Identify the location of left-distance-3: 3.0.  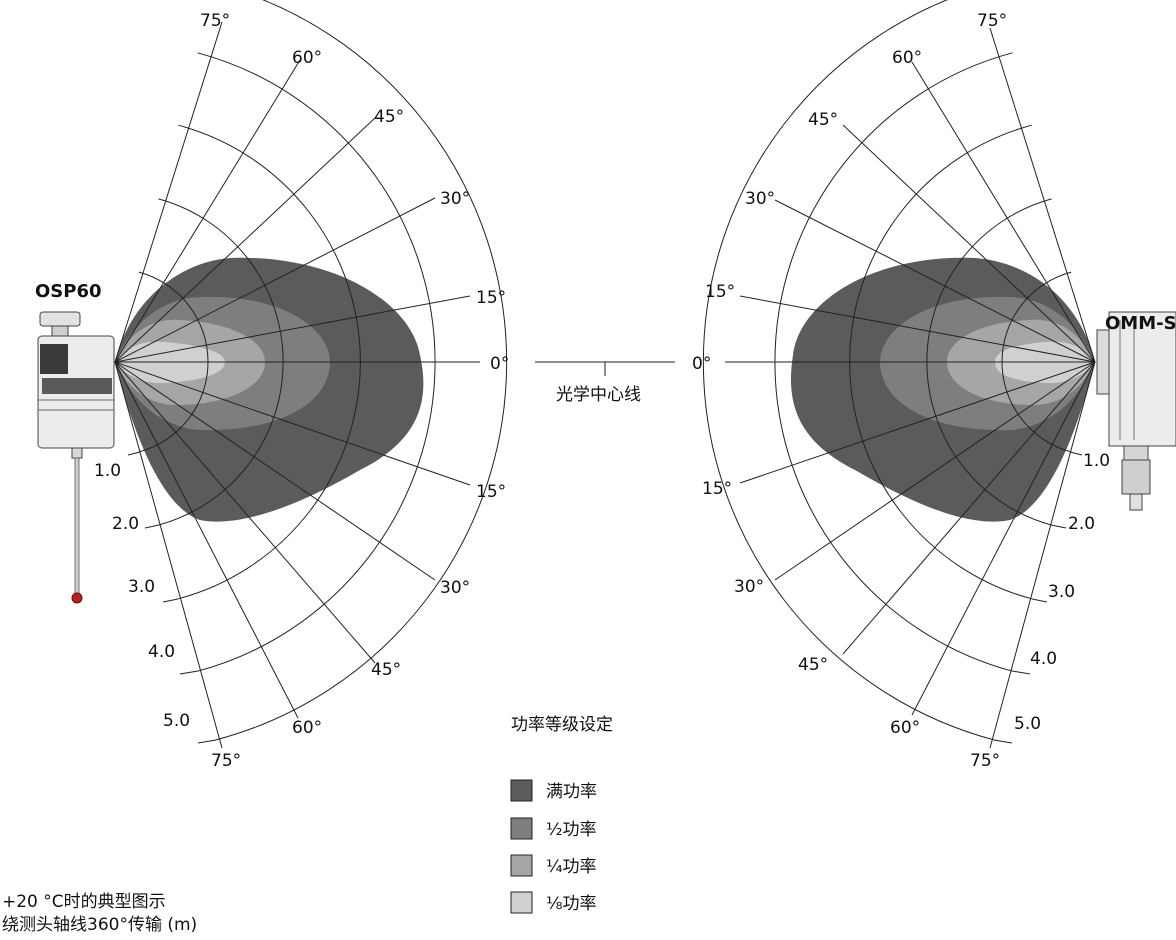
(141, 587).